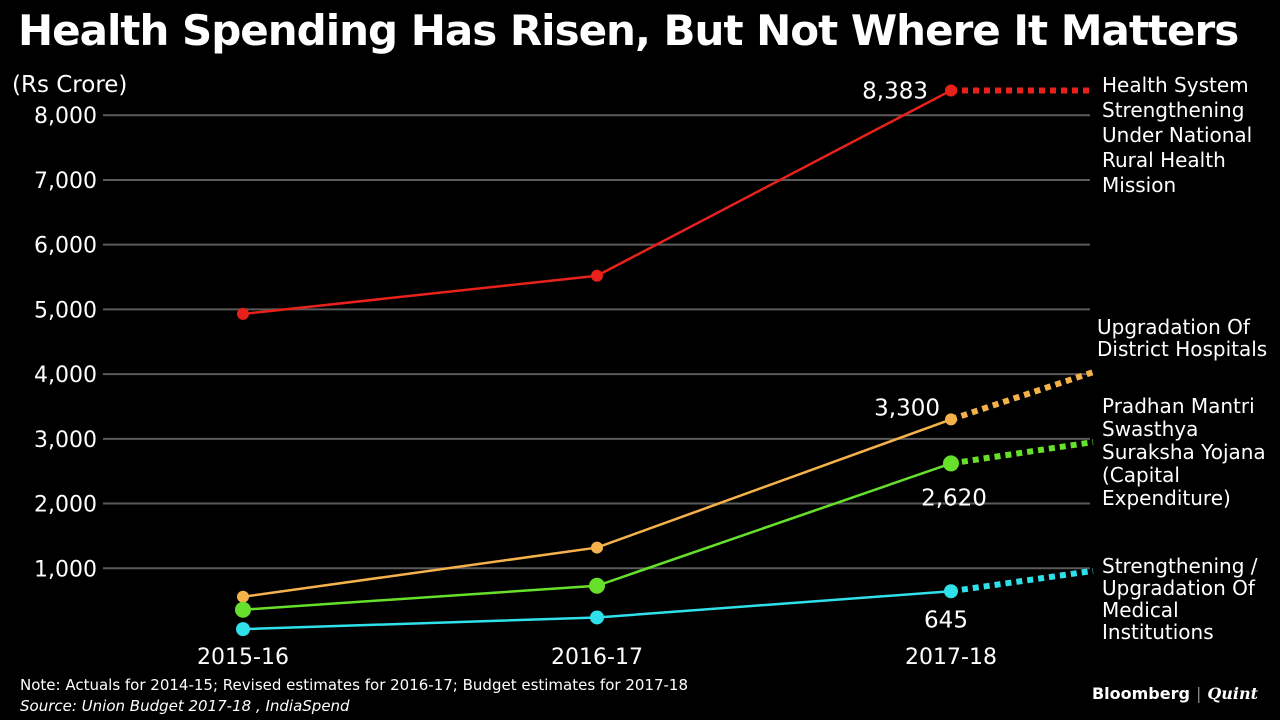  I want to click on brand-logo: Bloomberg | Quint, so click(1175, 693).